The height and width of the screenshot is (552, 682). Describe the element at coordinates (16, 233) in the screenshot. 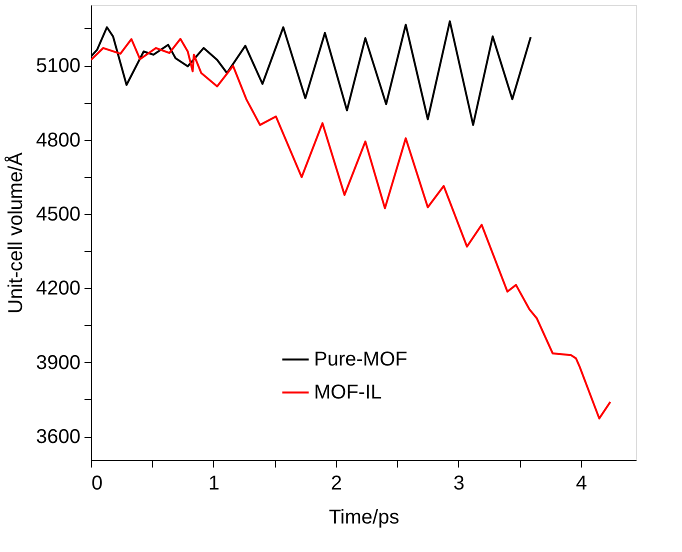

I see `y-axis-title: Unit-cell volume/Å` at that location.